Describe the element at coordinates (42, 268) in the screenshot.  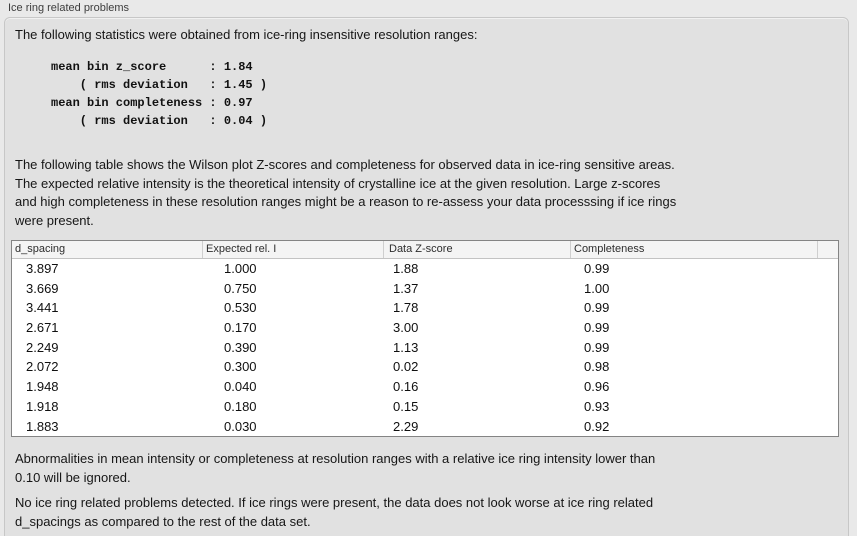
I see `table-cell: 3.897` at that location.